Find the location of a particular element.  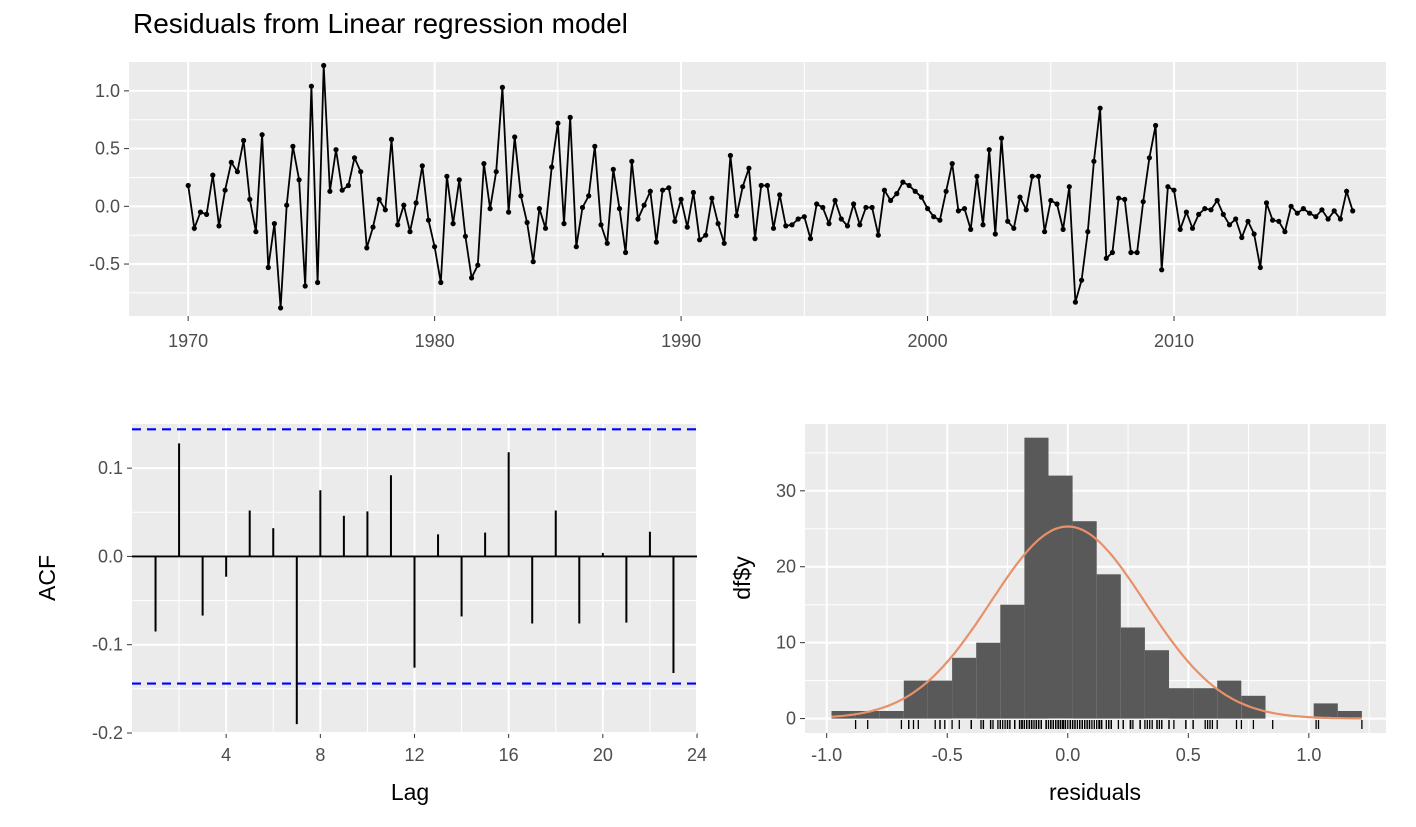

acf-y-axis-title: ACF is located at coordinates (47, 578).